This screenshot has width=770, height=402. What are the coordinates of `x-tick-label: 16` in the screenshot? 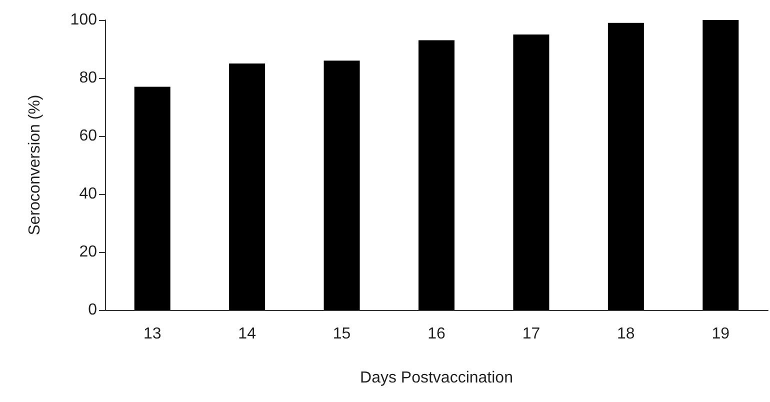 It's located at (437, 334).